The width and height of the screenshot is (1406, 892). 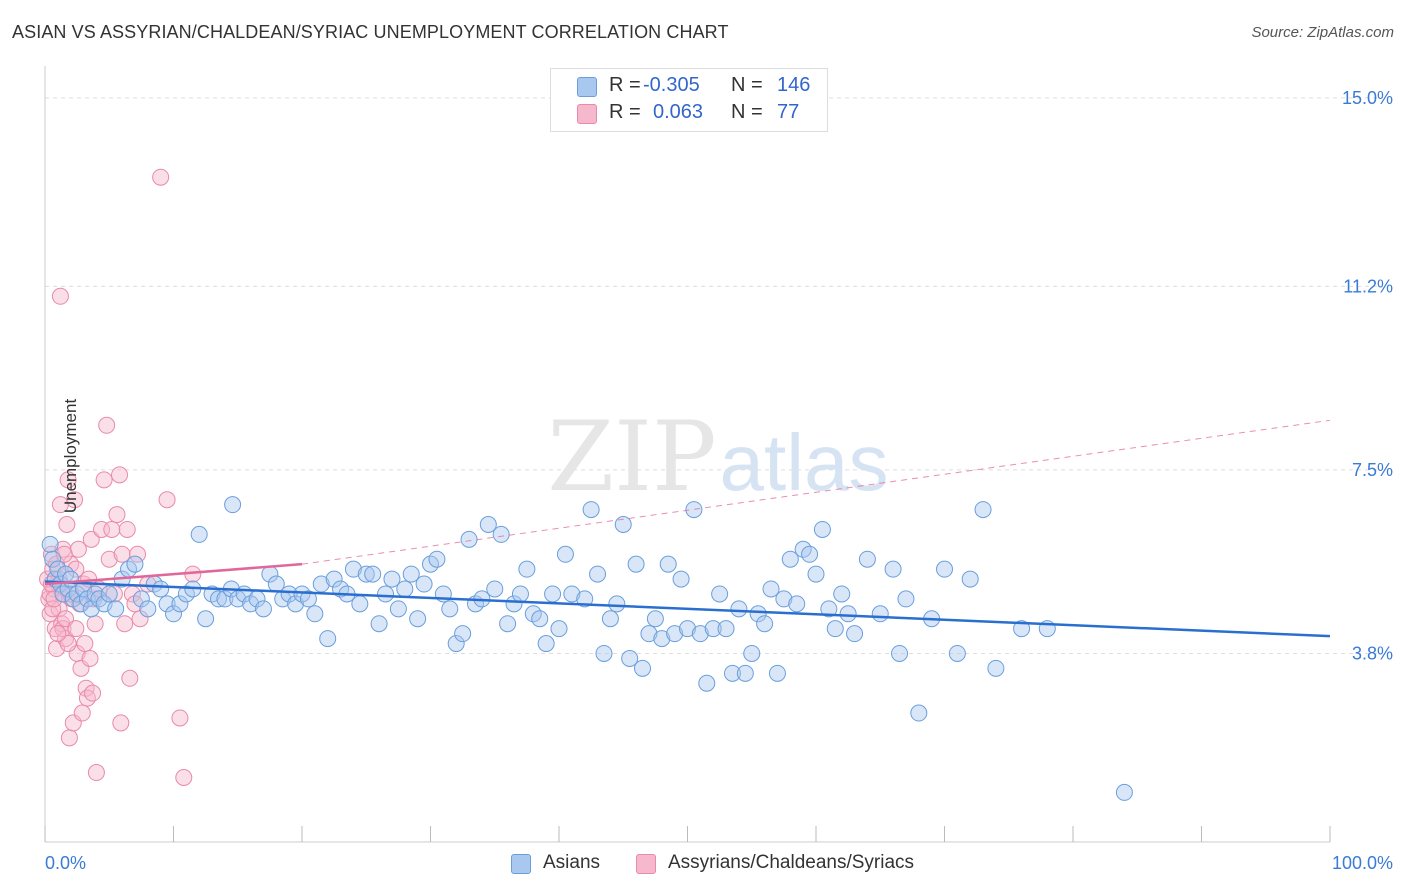 I want to click on assyrian-swatch, so click(x=587, y=114).